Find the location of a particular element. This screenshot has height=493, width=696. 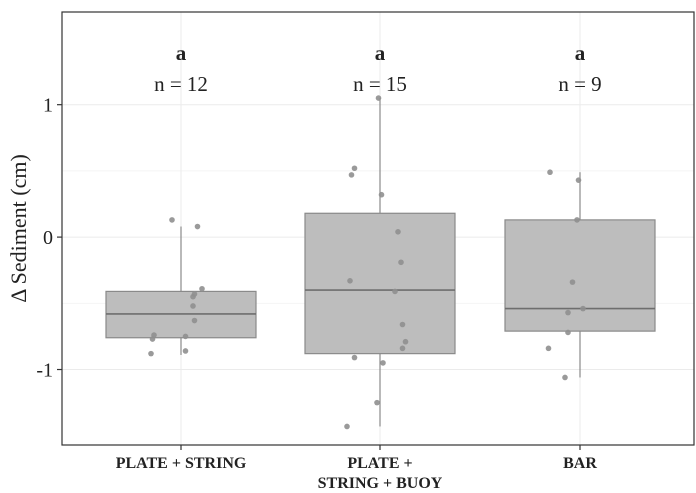

sample-size-label: n = 9 is located at coordinates (579, 84).